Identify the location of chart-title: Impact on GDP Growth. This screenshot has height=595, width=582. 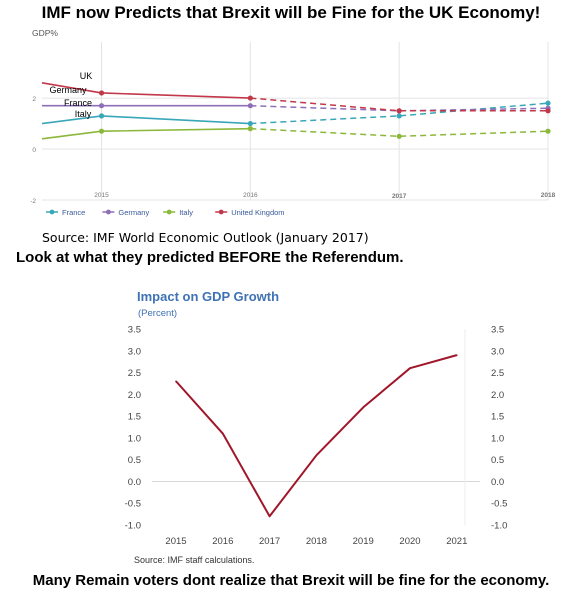
(208, 296).